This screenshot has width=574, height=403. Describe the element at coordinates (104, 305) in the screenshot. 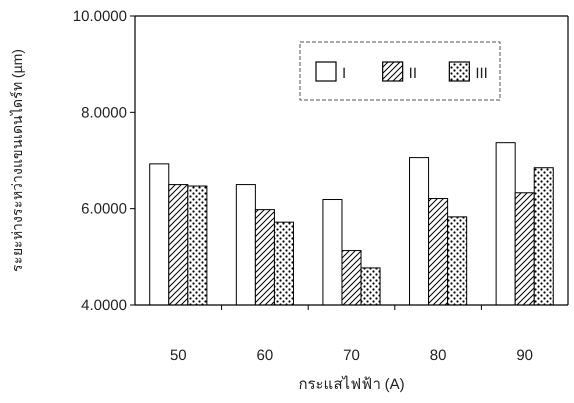

I see `y-tick-label: 4.0000` at that location.